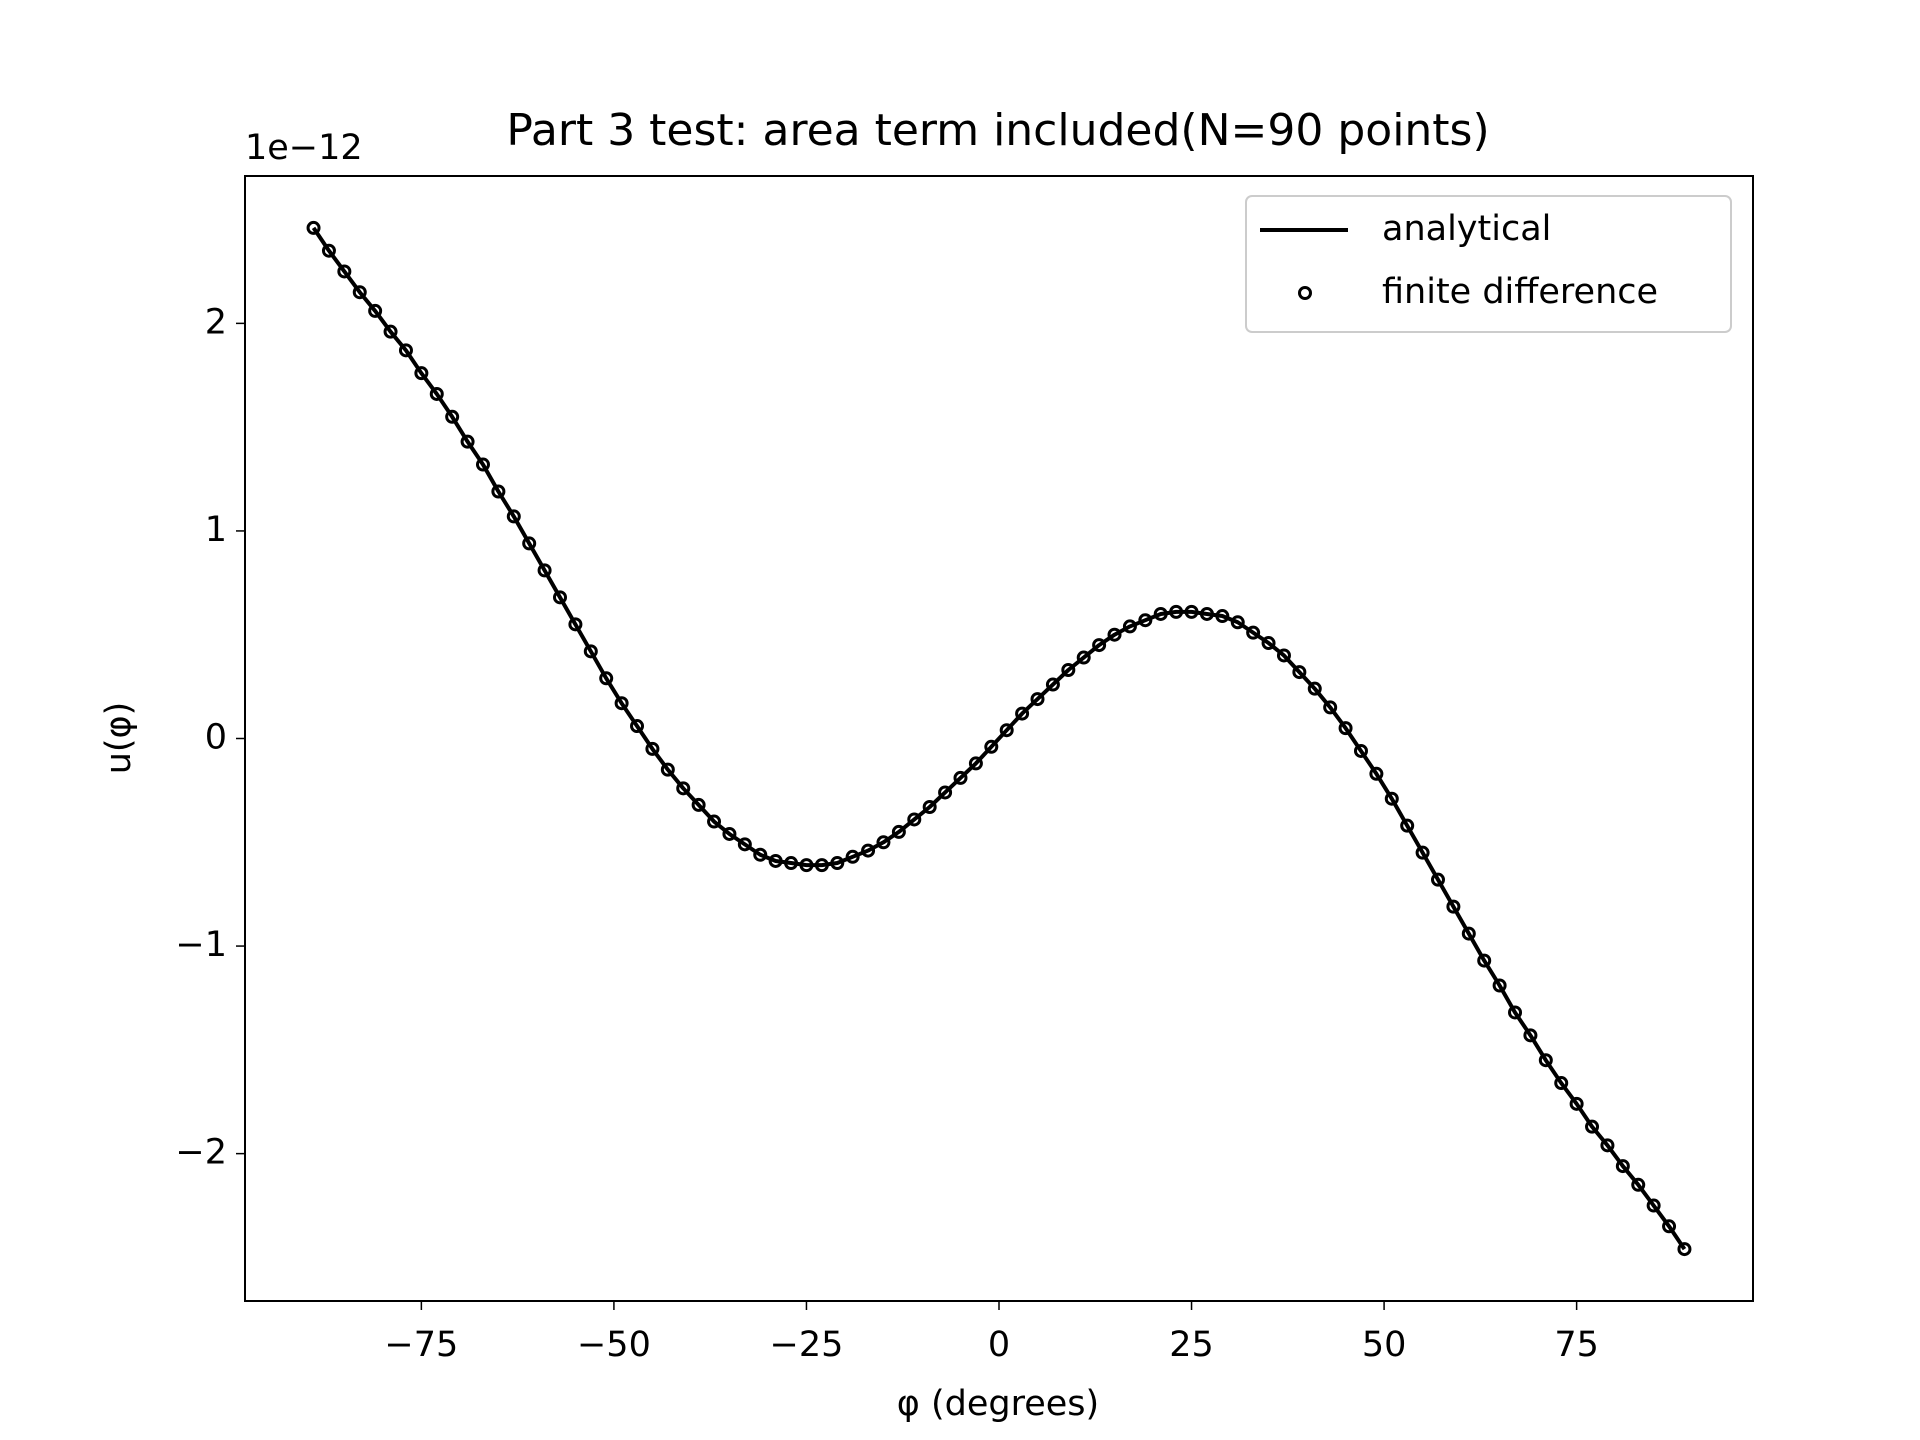 The width and height of the screenshot is (1920, 1440). Describe the element at coordinates (216, 738) in the screenshot. I see `y-tick-label: 0` at that location.